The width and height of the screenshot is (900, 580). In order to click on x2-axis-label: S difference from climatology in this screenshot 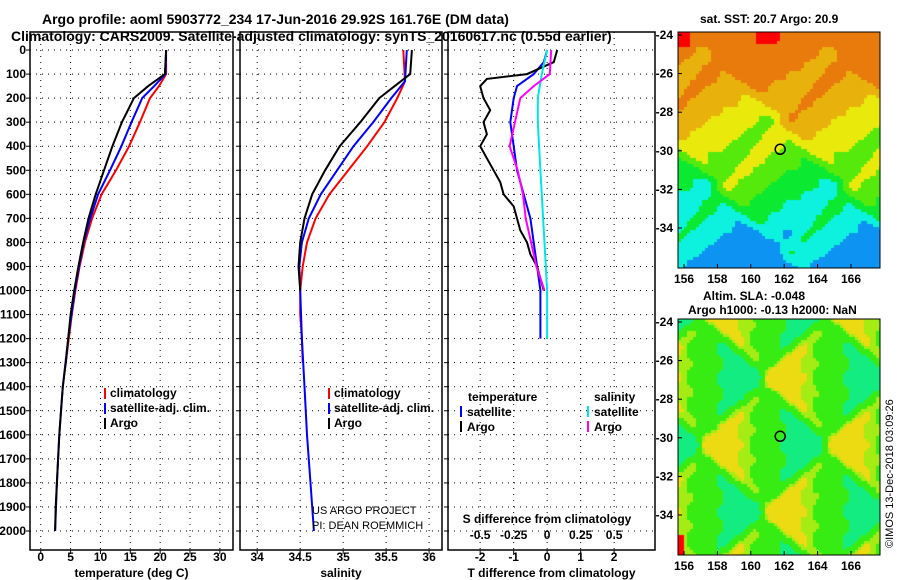, I will do `click(547, 519)`.